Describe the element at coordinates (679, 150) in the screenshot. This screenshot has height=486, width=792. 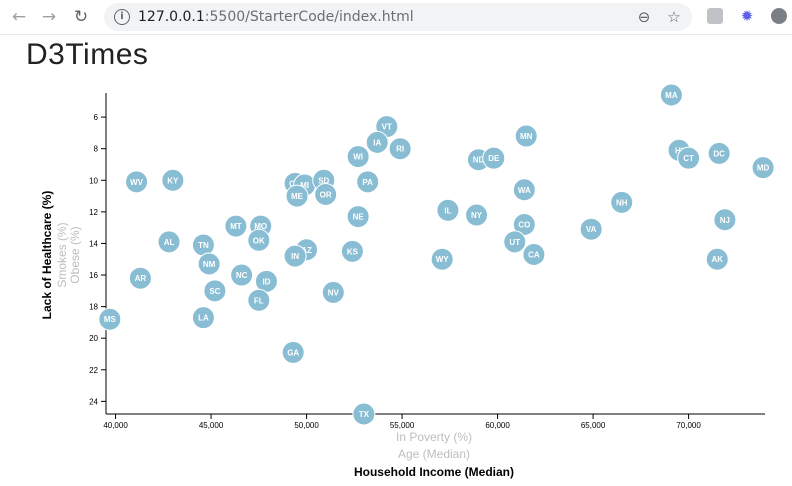
I see `state-label: HI` at that location.